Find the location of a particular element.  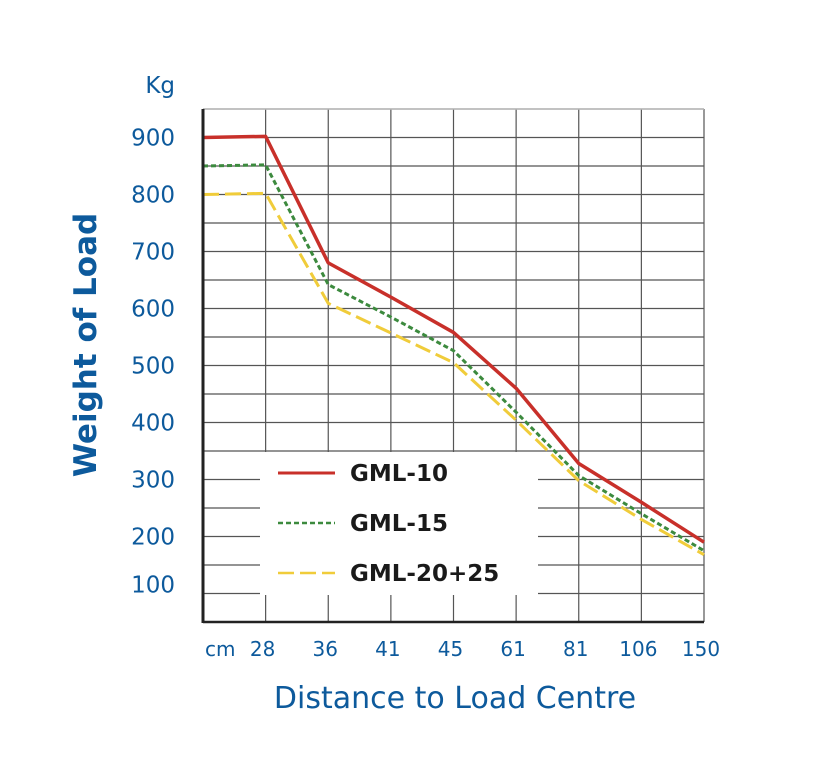

y-tick-label: 400 is located at coordinates (153, 424).